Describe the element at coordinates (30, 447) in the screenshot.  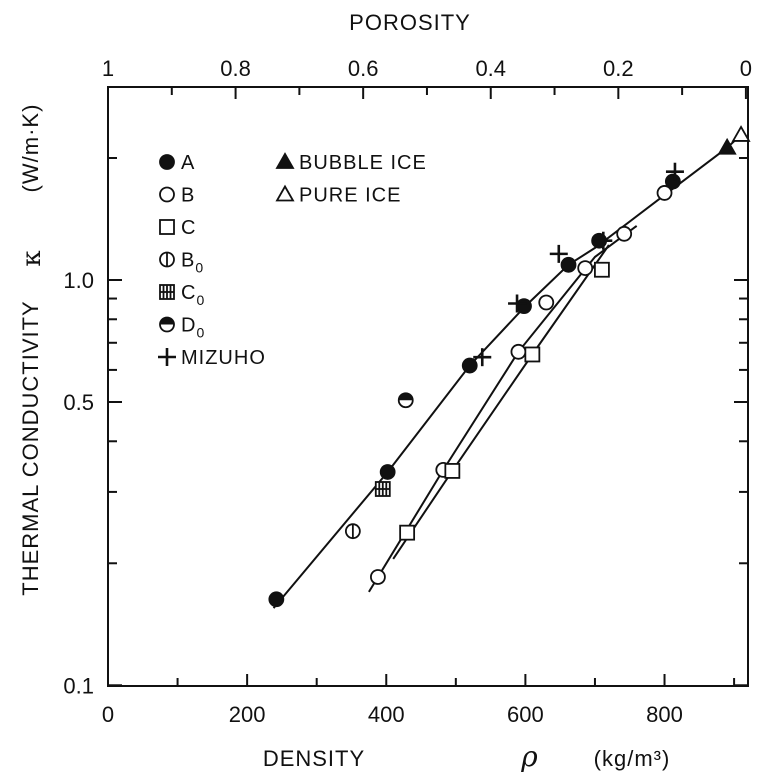
I see `y-axis-label: THERMAL CONDUCTIVITY` at that location.